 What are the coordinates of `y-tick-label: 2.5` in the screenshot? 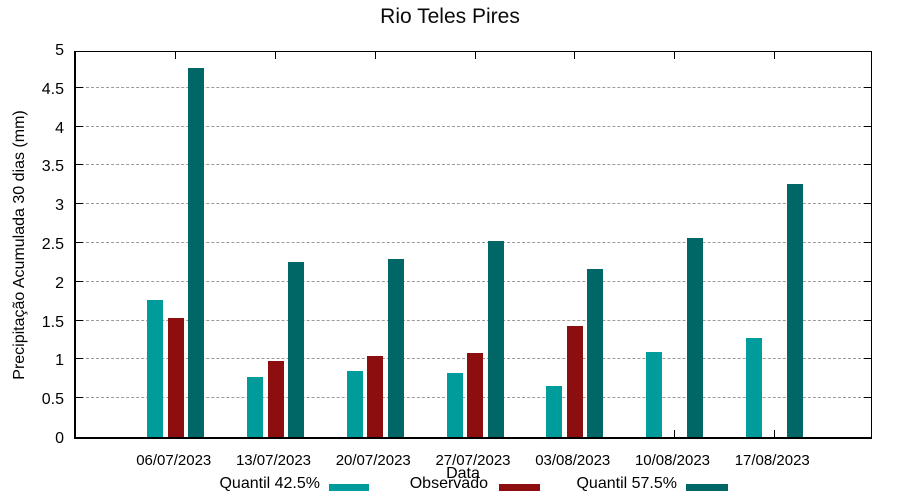 It's located at (52, 244).